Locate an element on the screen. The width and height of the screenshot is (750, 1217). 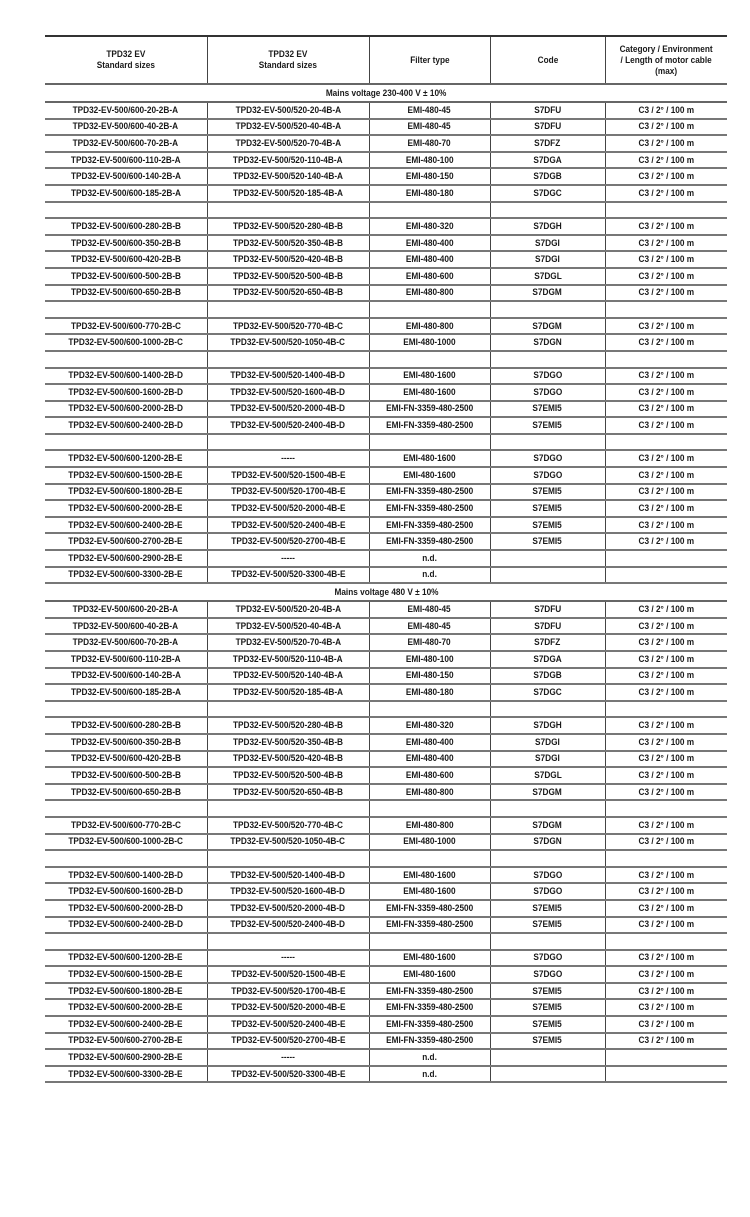
code-cell: S7EMI5 is located at coordinates (547, 925).